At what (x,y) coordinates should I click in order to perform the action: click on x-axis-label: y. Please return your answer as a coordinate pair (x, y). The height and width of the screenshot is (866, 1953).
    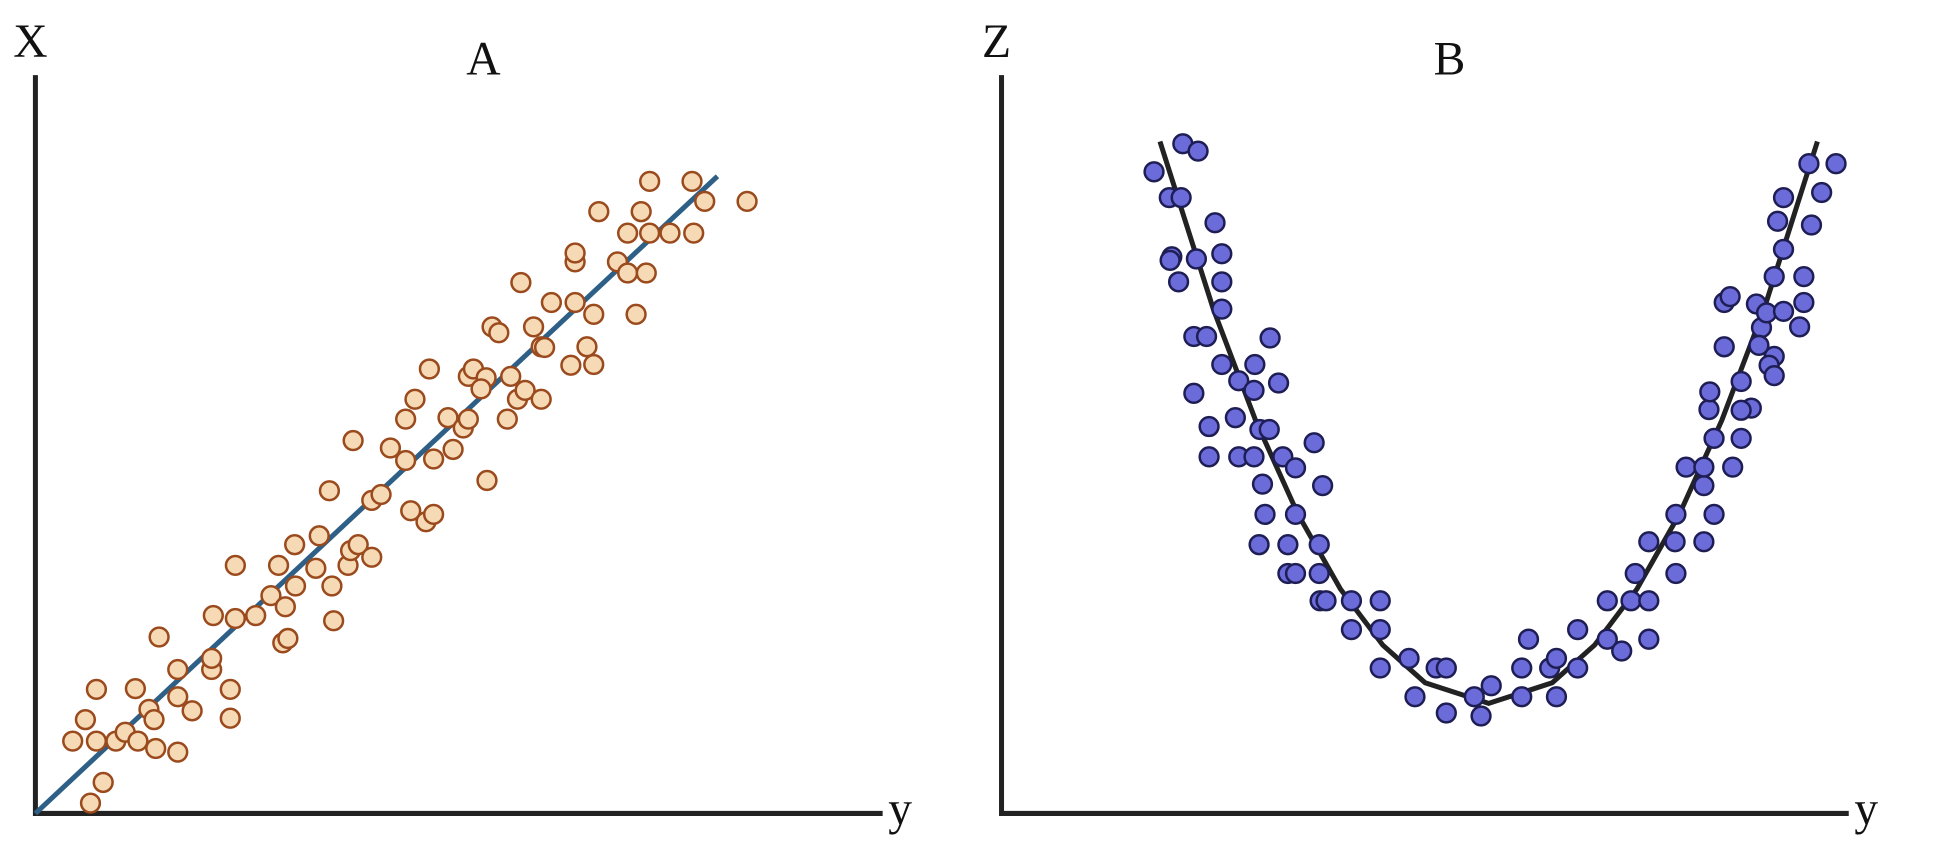
    Looking at the image, I should click on (1866, 809).